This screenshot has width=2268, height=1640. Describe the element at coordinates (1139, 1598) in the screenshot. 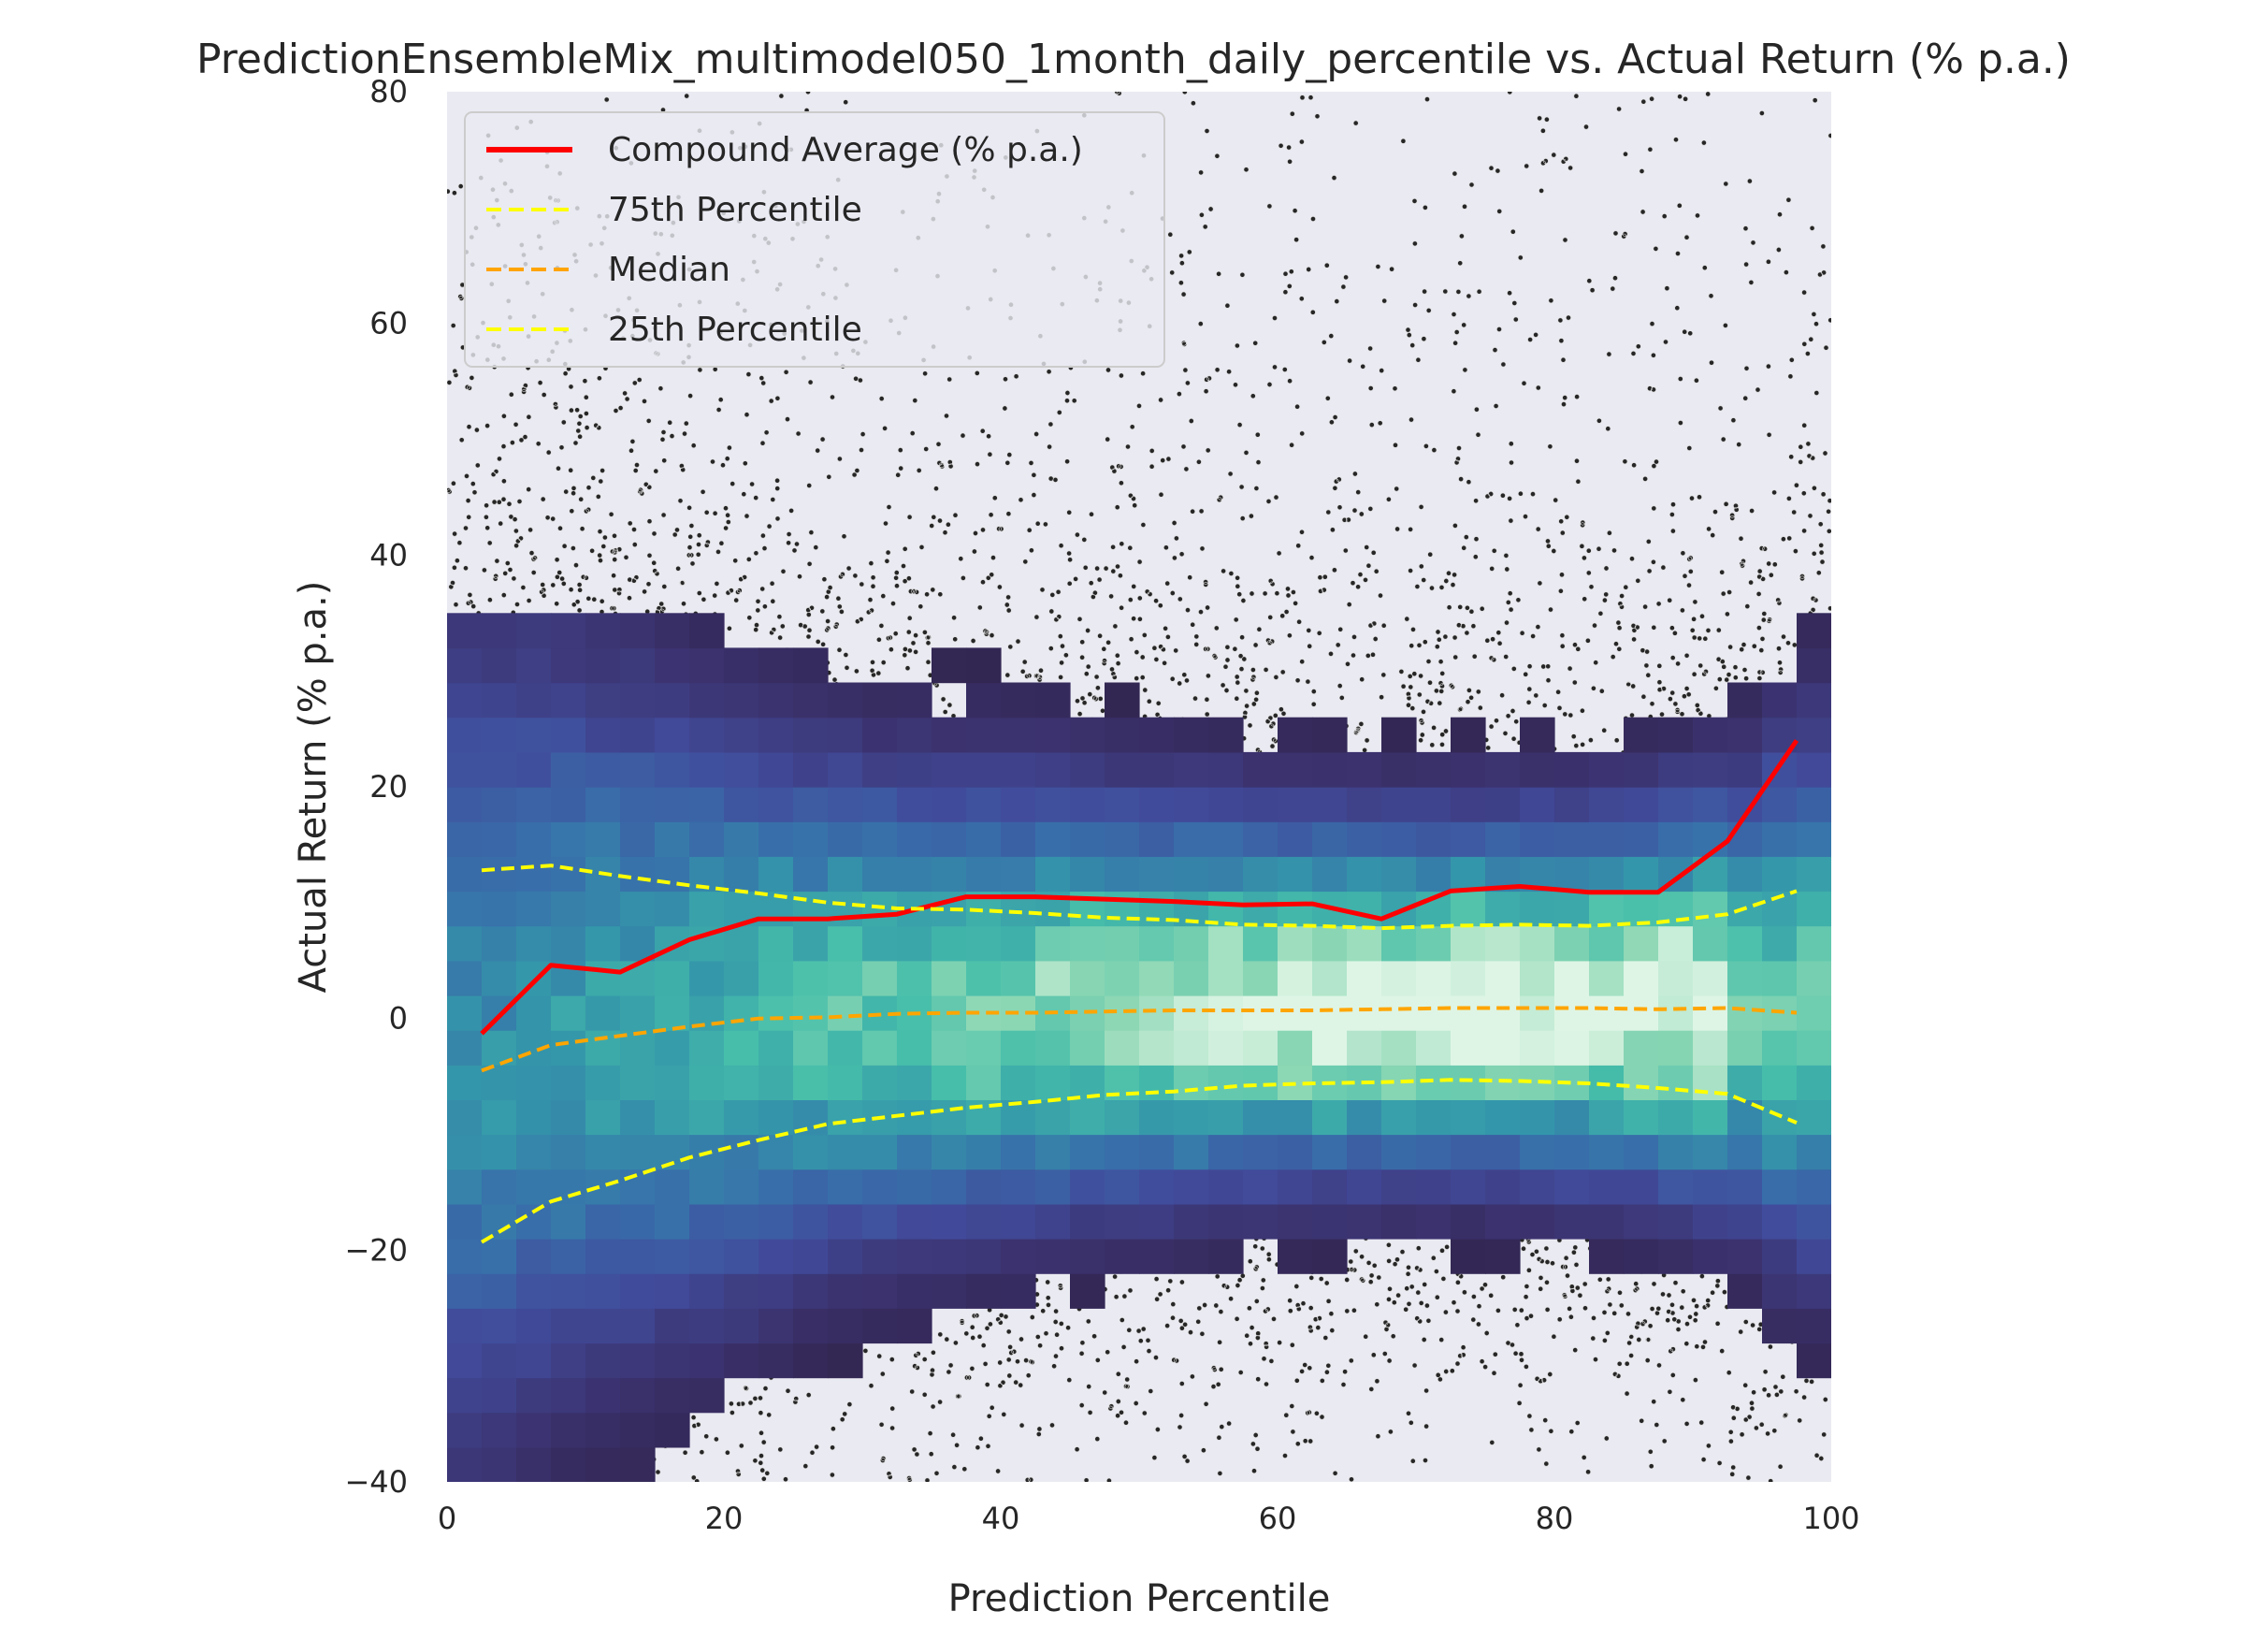

I see `x-axis-label: Prediction Percentile` at that location.